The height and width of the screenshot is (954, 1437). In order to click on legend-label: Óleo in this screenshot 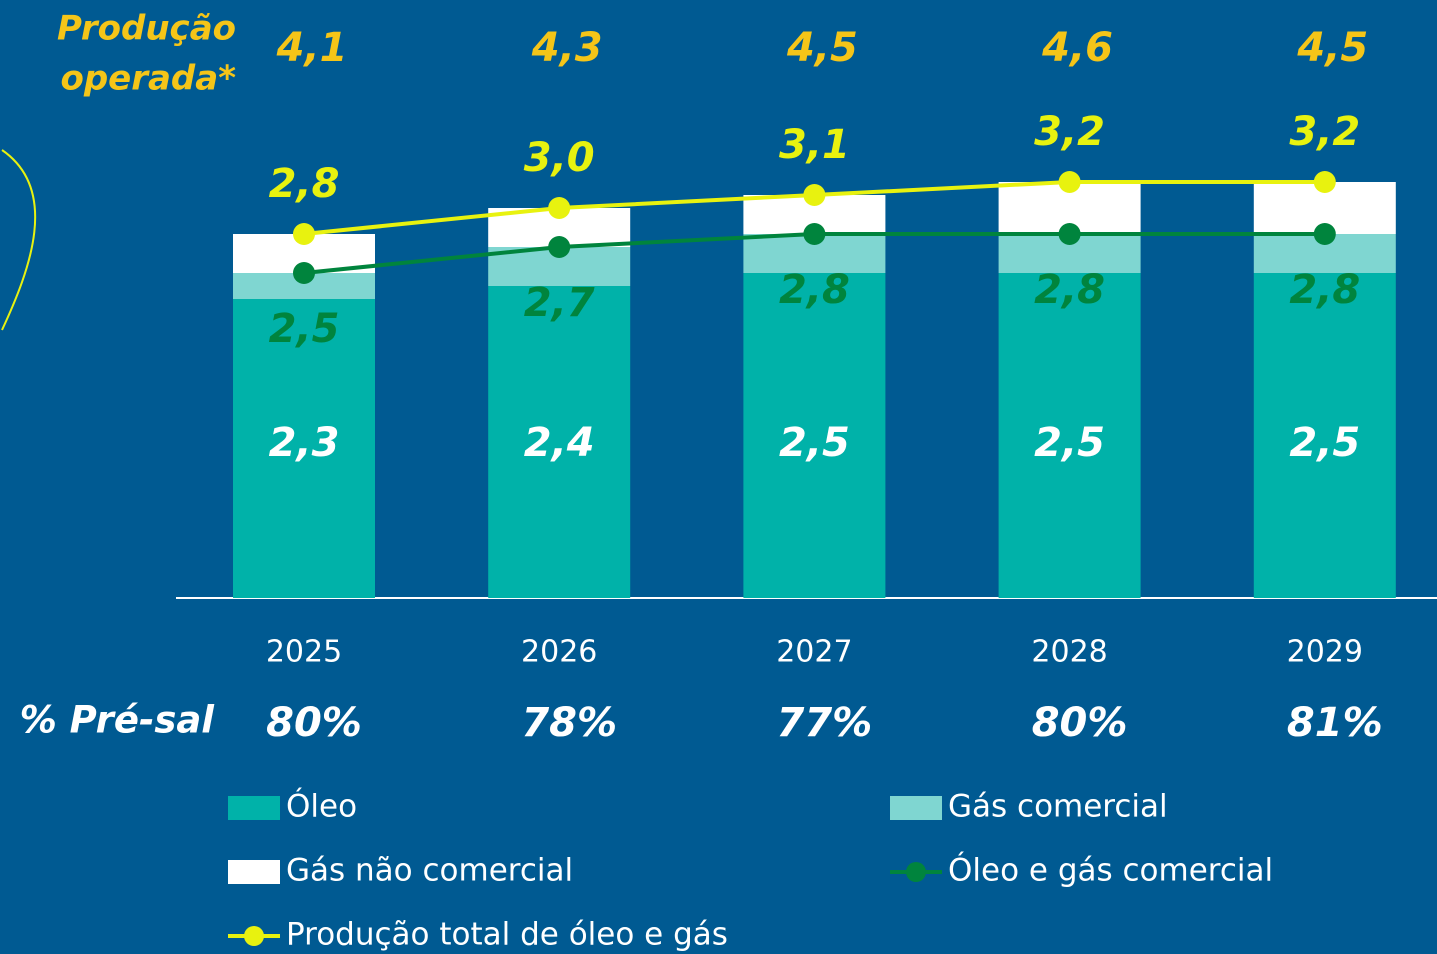, I will do `click(321, 806)`.